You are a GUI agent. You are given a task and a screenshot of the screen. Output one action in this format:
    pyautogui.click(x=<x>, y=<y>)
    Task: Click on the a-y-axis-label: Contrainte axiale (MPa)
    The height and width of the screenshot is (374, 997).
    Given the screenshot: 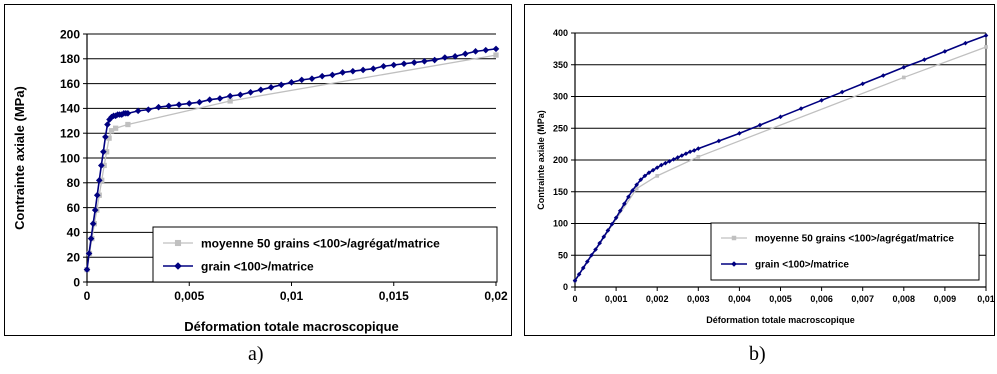 What is the action you would take?
    pyautogui.click(x=19, y=158)
    